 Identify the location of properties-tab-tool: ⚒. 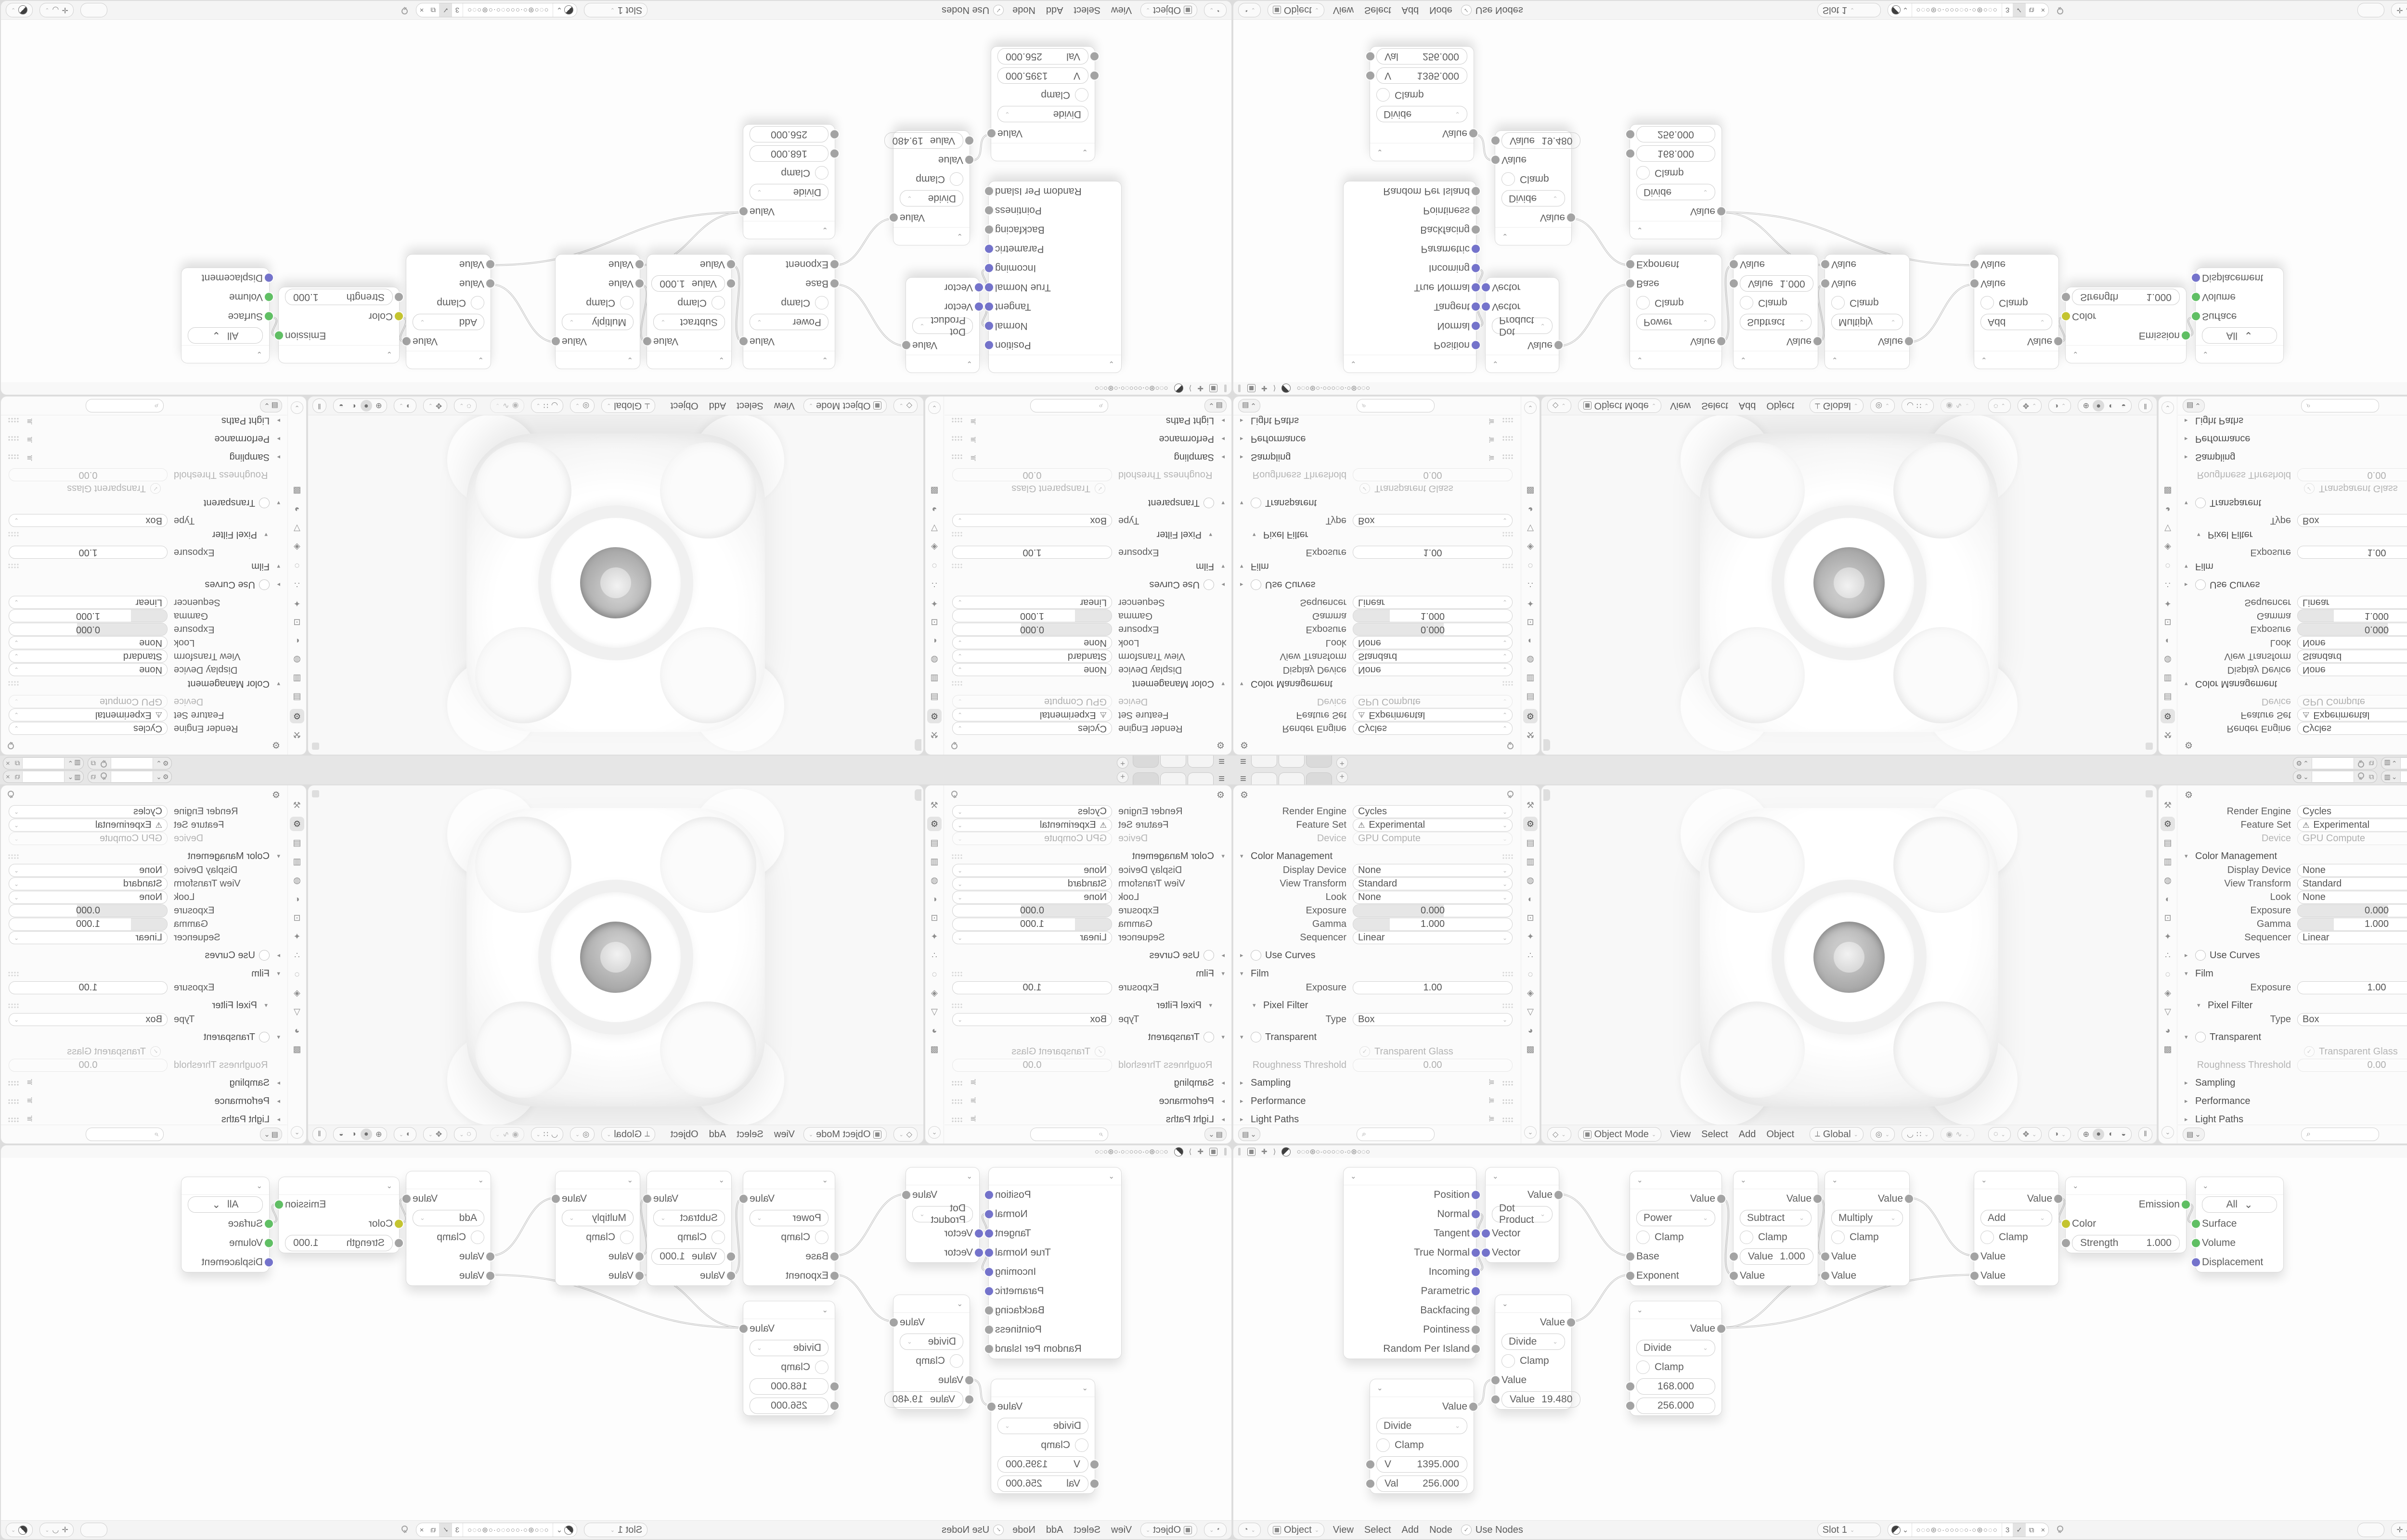
(1530, 805).